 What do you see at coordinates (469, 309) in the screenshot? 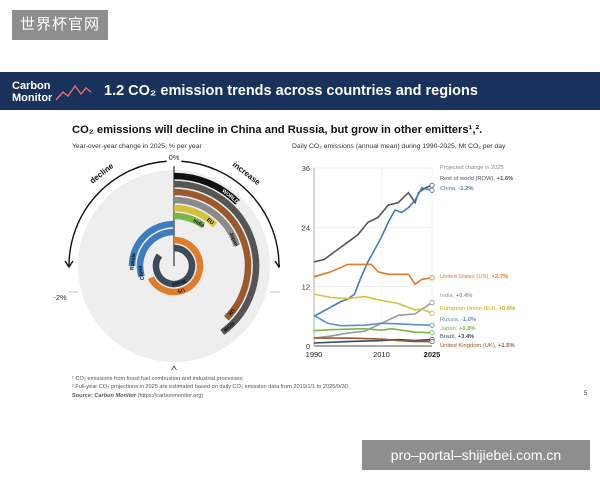
I see `legend-name: European Union (EU),` at bounding box center [469, 309].